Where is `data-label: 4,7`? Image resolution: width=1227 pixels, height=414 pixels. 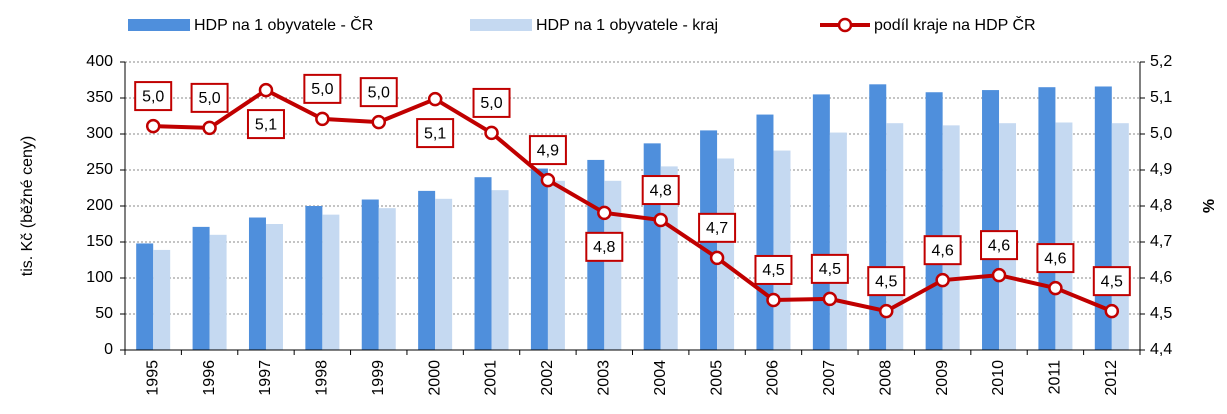
data-label: 4,7 is located at coordinates (717, 228).